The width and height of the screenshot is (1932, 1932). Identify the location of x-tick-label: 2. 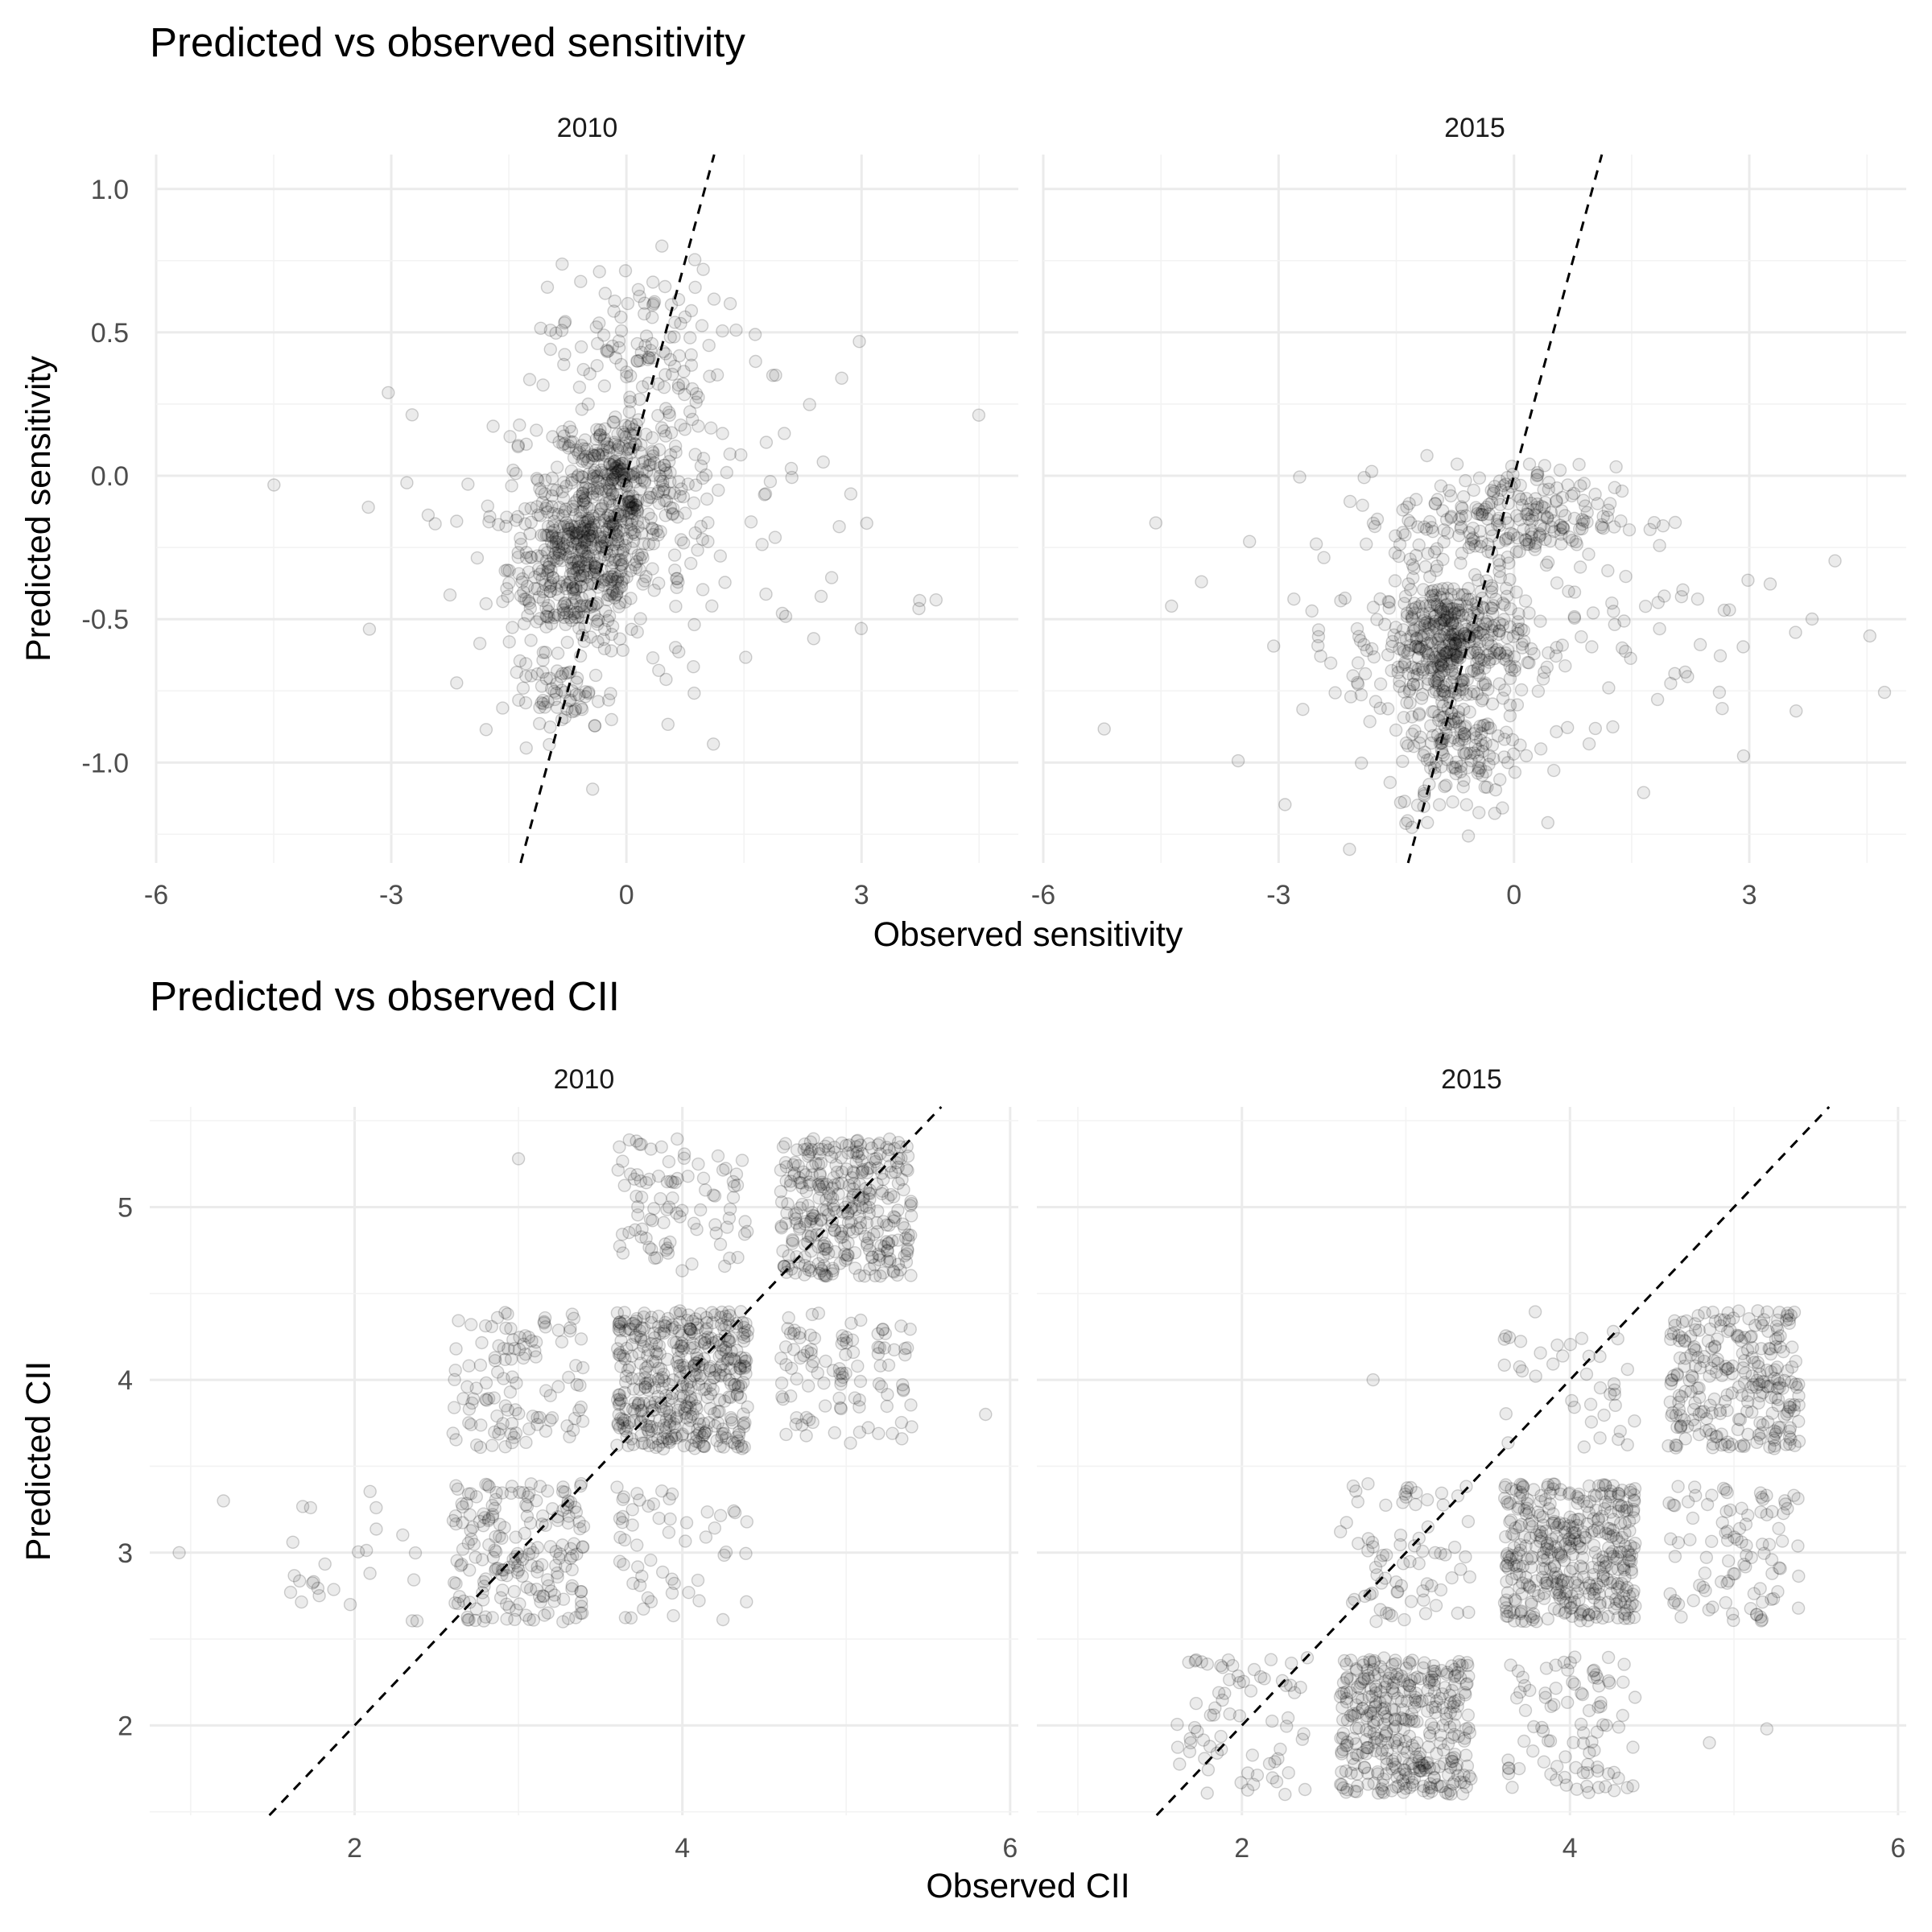
(354, 1849).